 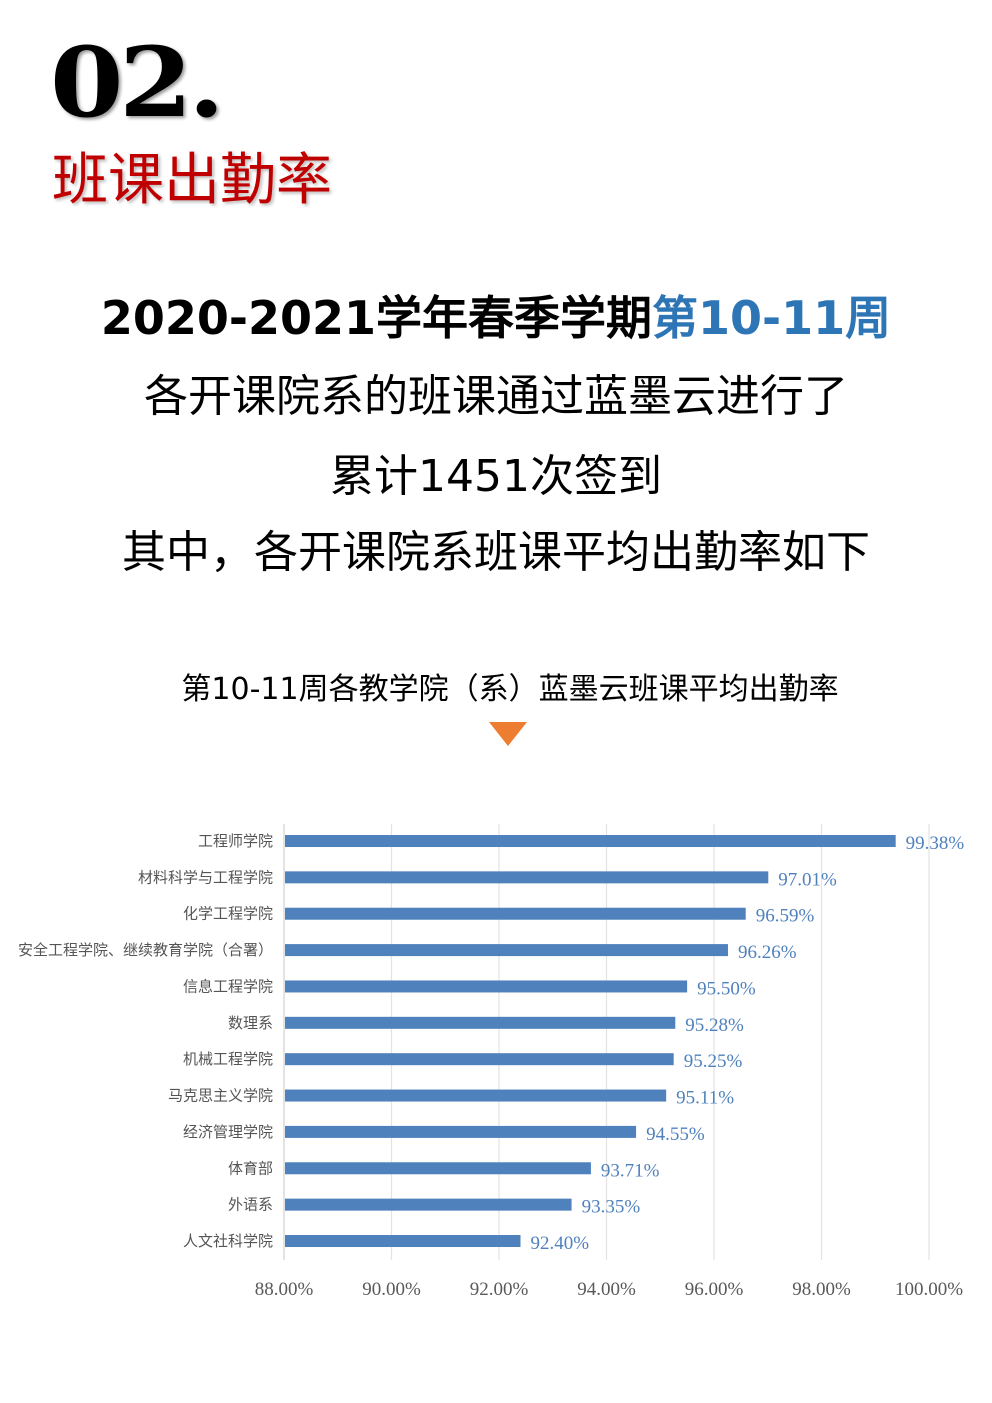 What do you see at coordinates (510, 689) in the screenshot?
I see `chart-title: 第10-11周各教学院（系）蓝墨云班课平均出勤率` at bounding box center [510, 689].